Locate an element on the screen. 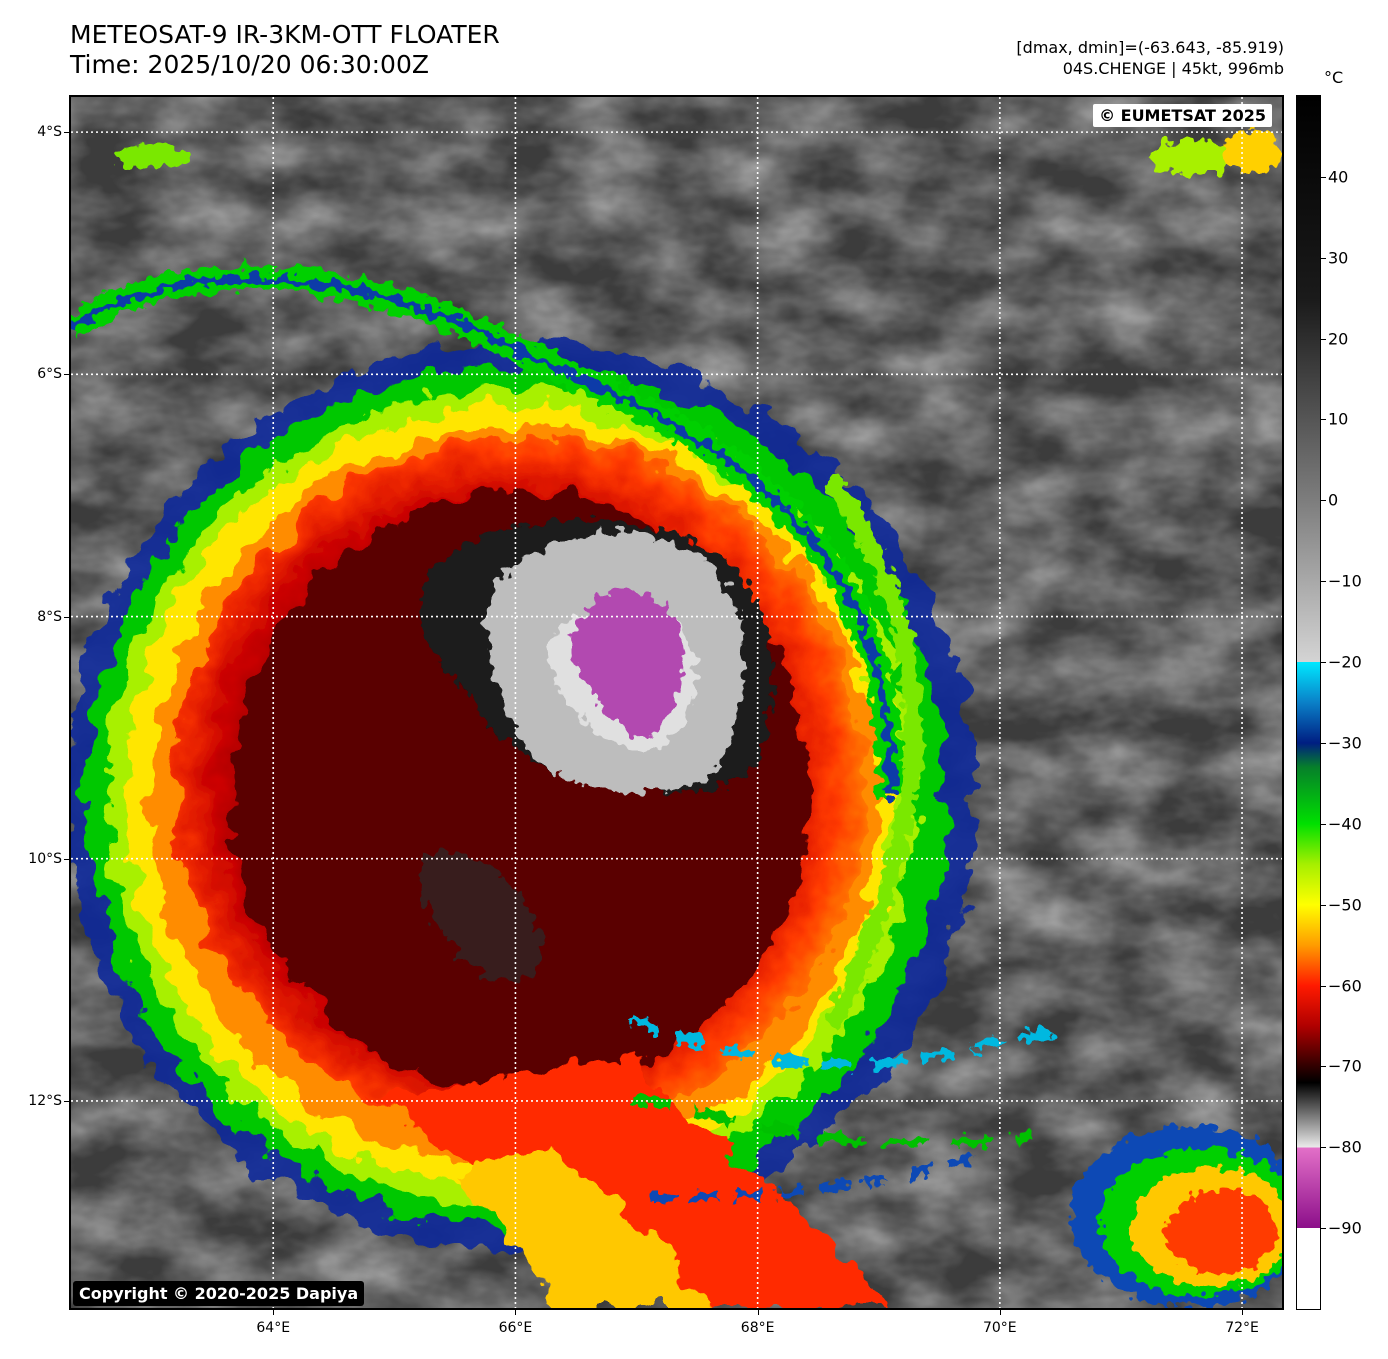 The image size is (1388, 1359). longitude-label: 72°E is located at coordinates (1242, 1328).